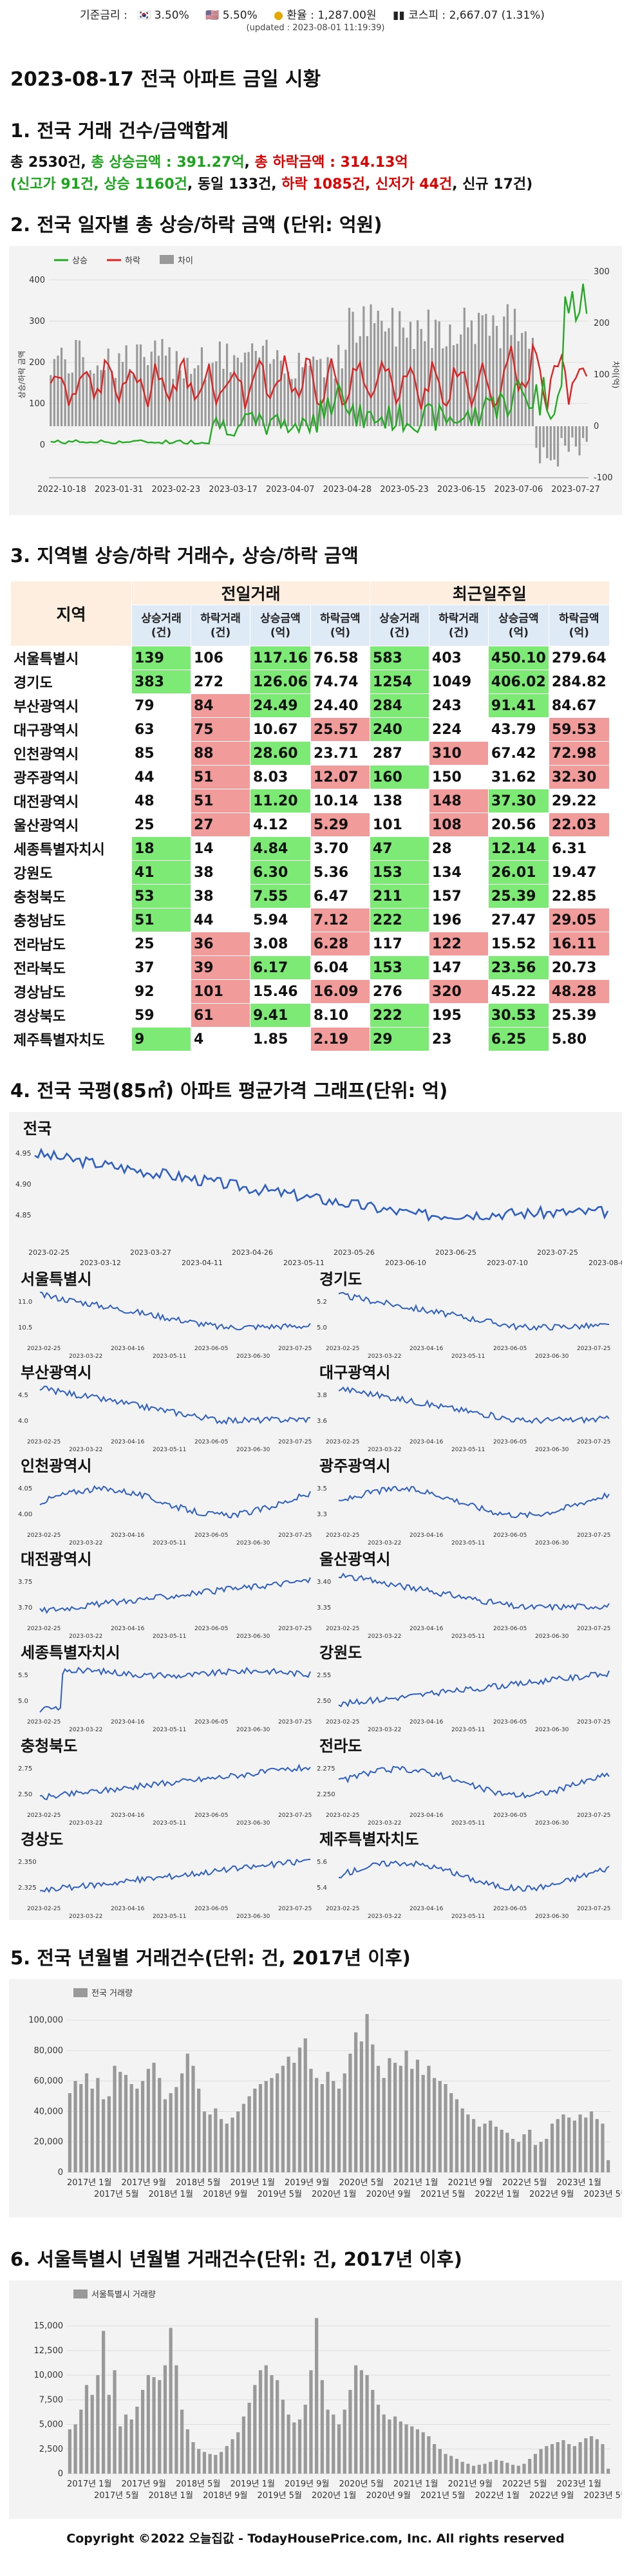 The width and height of the screenshot is (631, 2576). Describe the element at coordinates (252, 1252) in the screenshot. I see `x-tick-label: 2023-04-26` at that location.